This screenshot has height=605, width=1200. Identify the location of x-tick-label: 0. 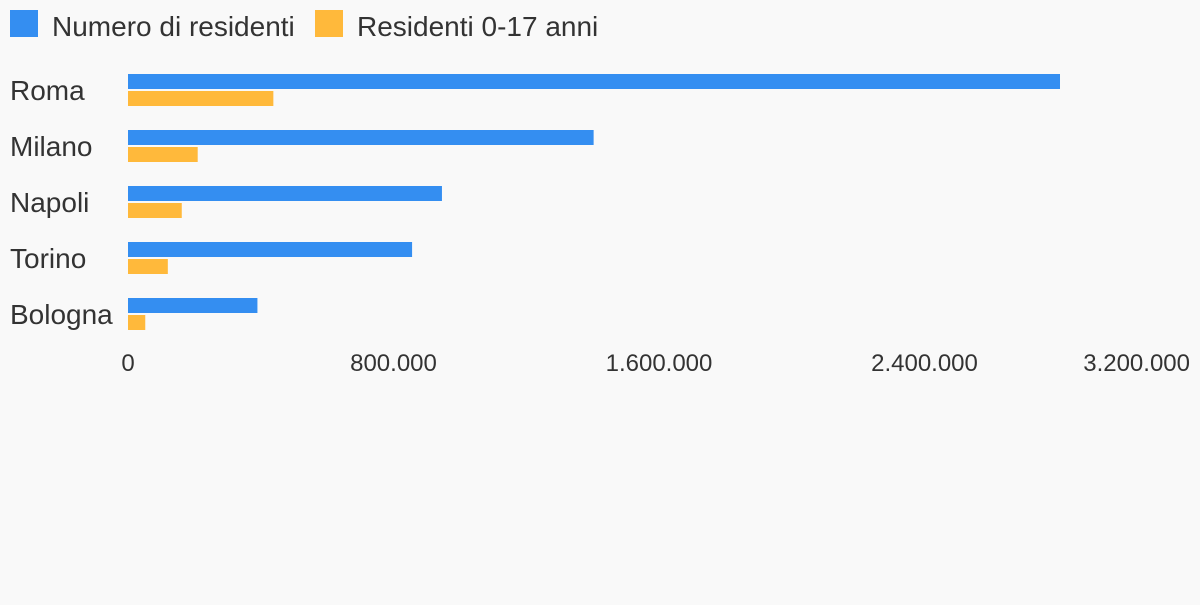
(127, 363).